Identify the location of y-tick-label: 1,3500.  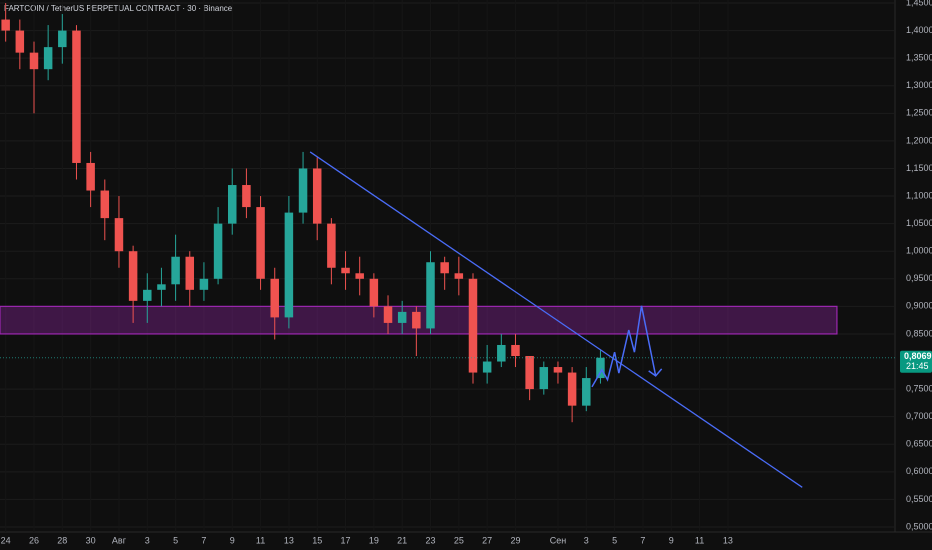
(919, 58).